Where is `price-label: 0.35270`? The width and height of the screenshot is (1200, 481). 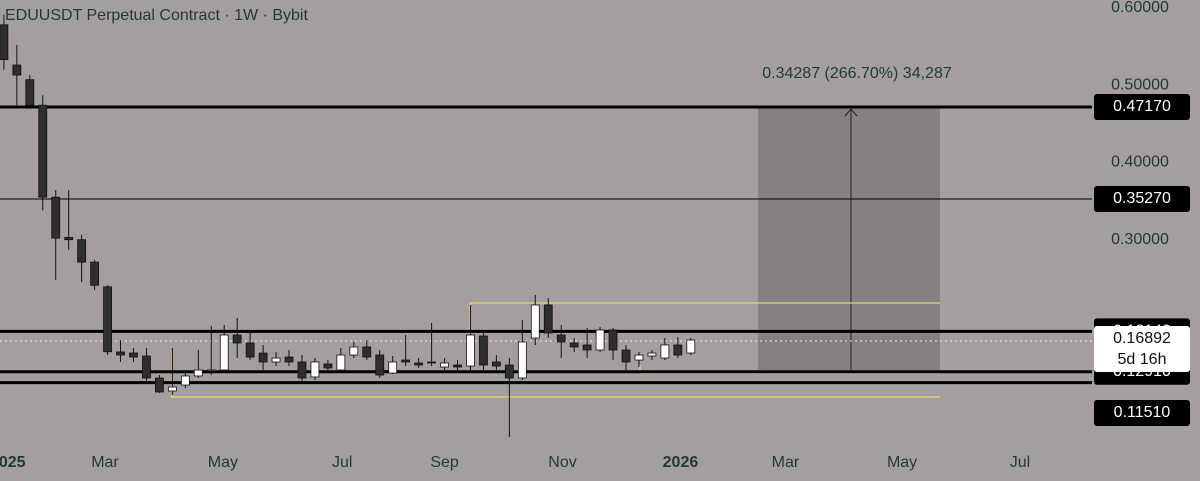
price-label: 0.35270 is located at coordinates (1142, 198).